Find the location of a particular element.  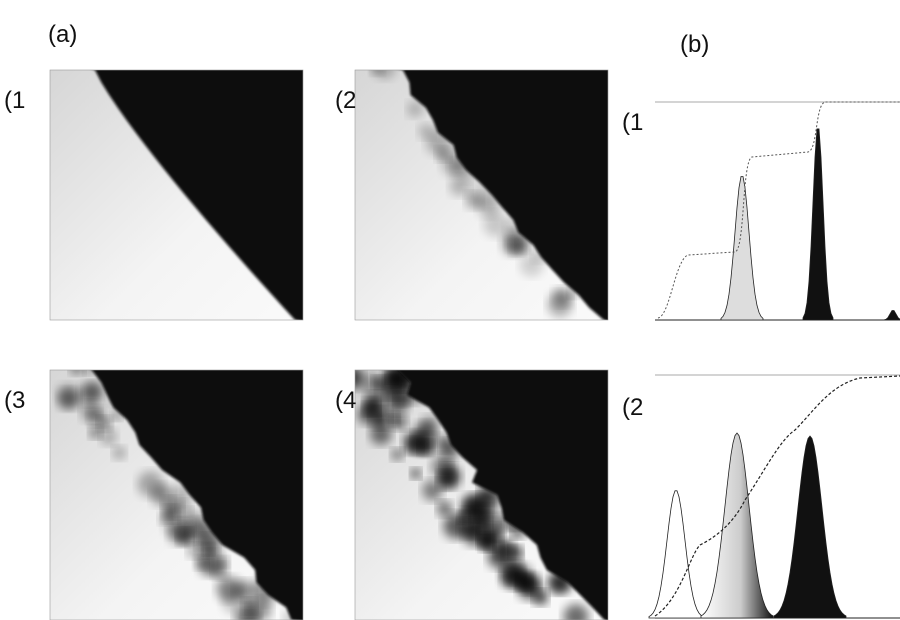

plot-label: (2 is located at coordinates (632, 407).